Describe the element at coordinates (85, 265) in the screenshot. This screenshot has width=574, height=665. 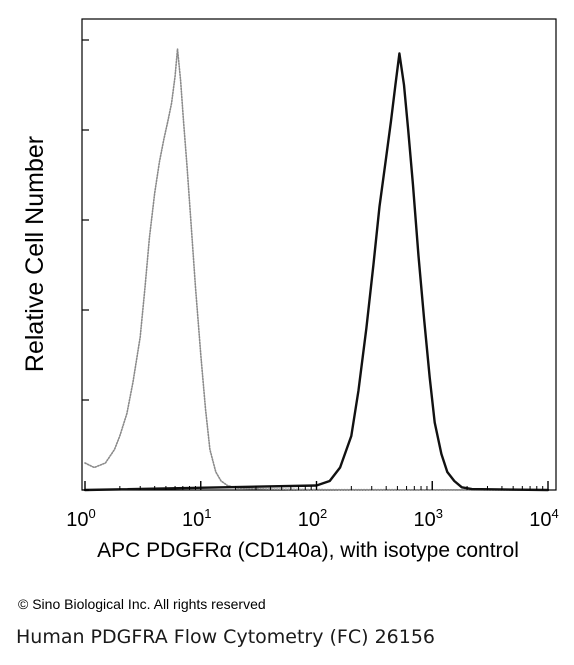
I see `y-axis-ticks` at that location.